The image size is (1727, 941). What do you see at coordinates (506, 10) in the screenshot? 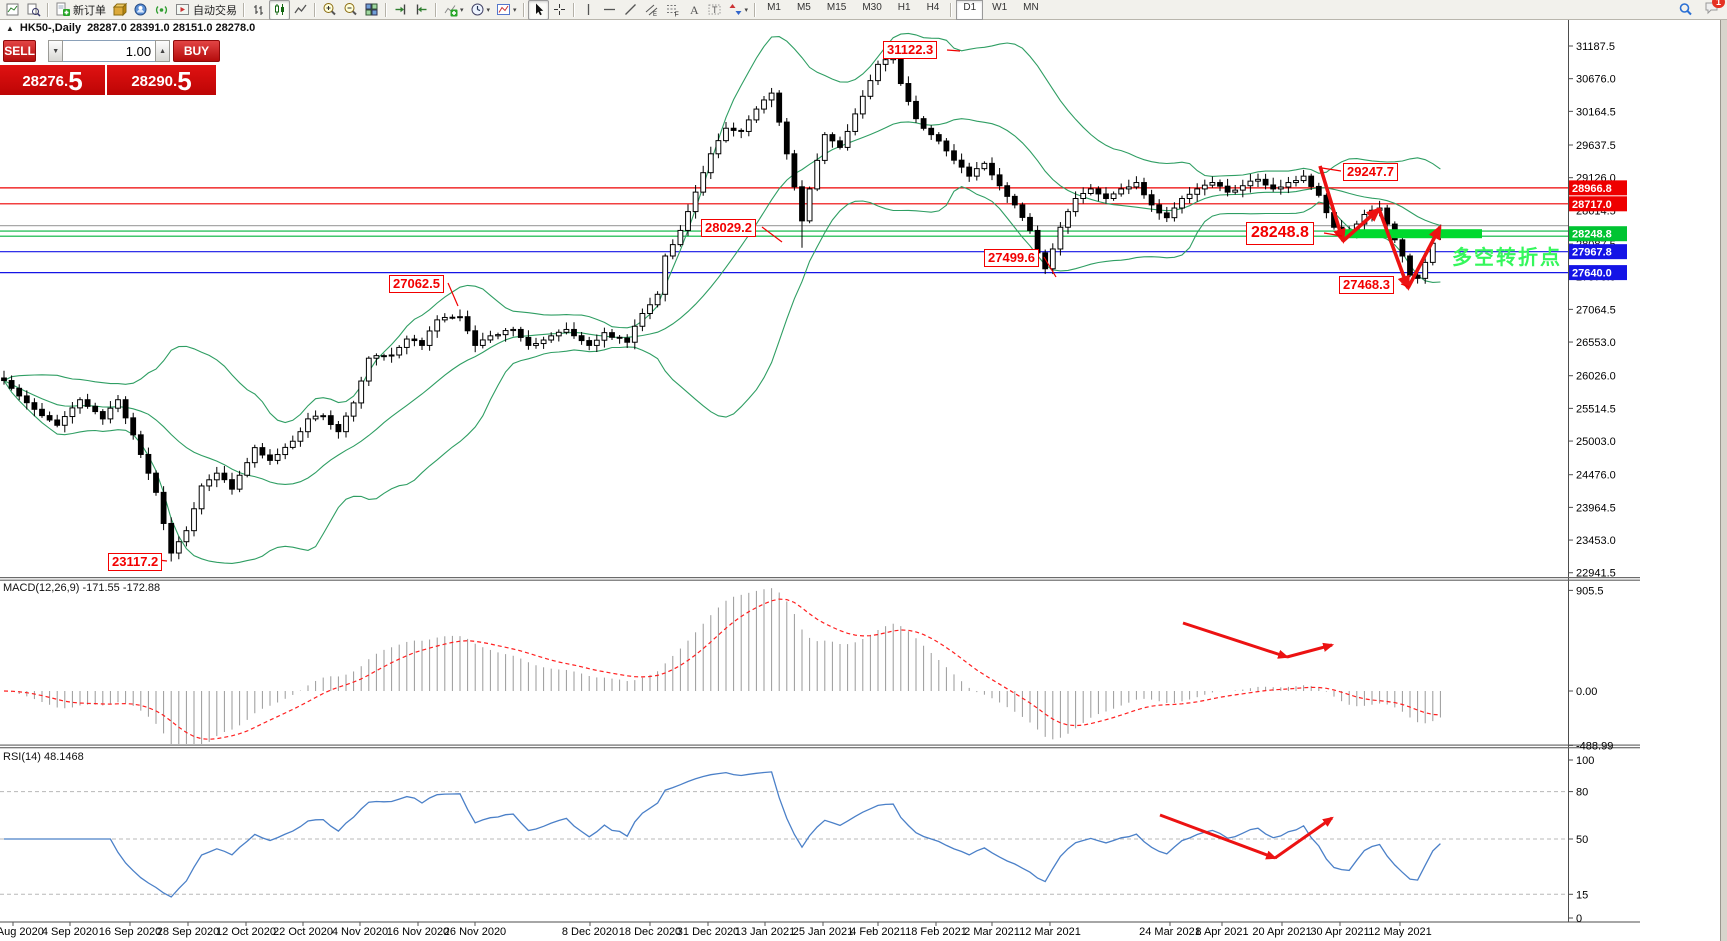
I see `templates-icon: ▾` at bounding box center [506, 10].